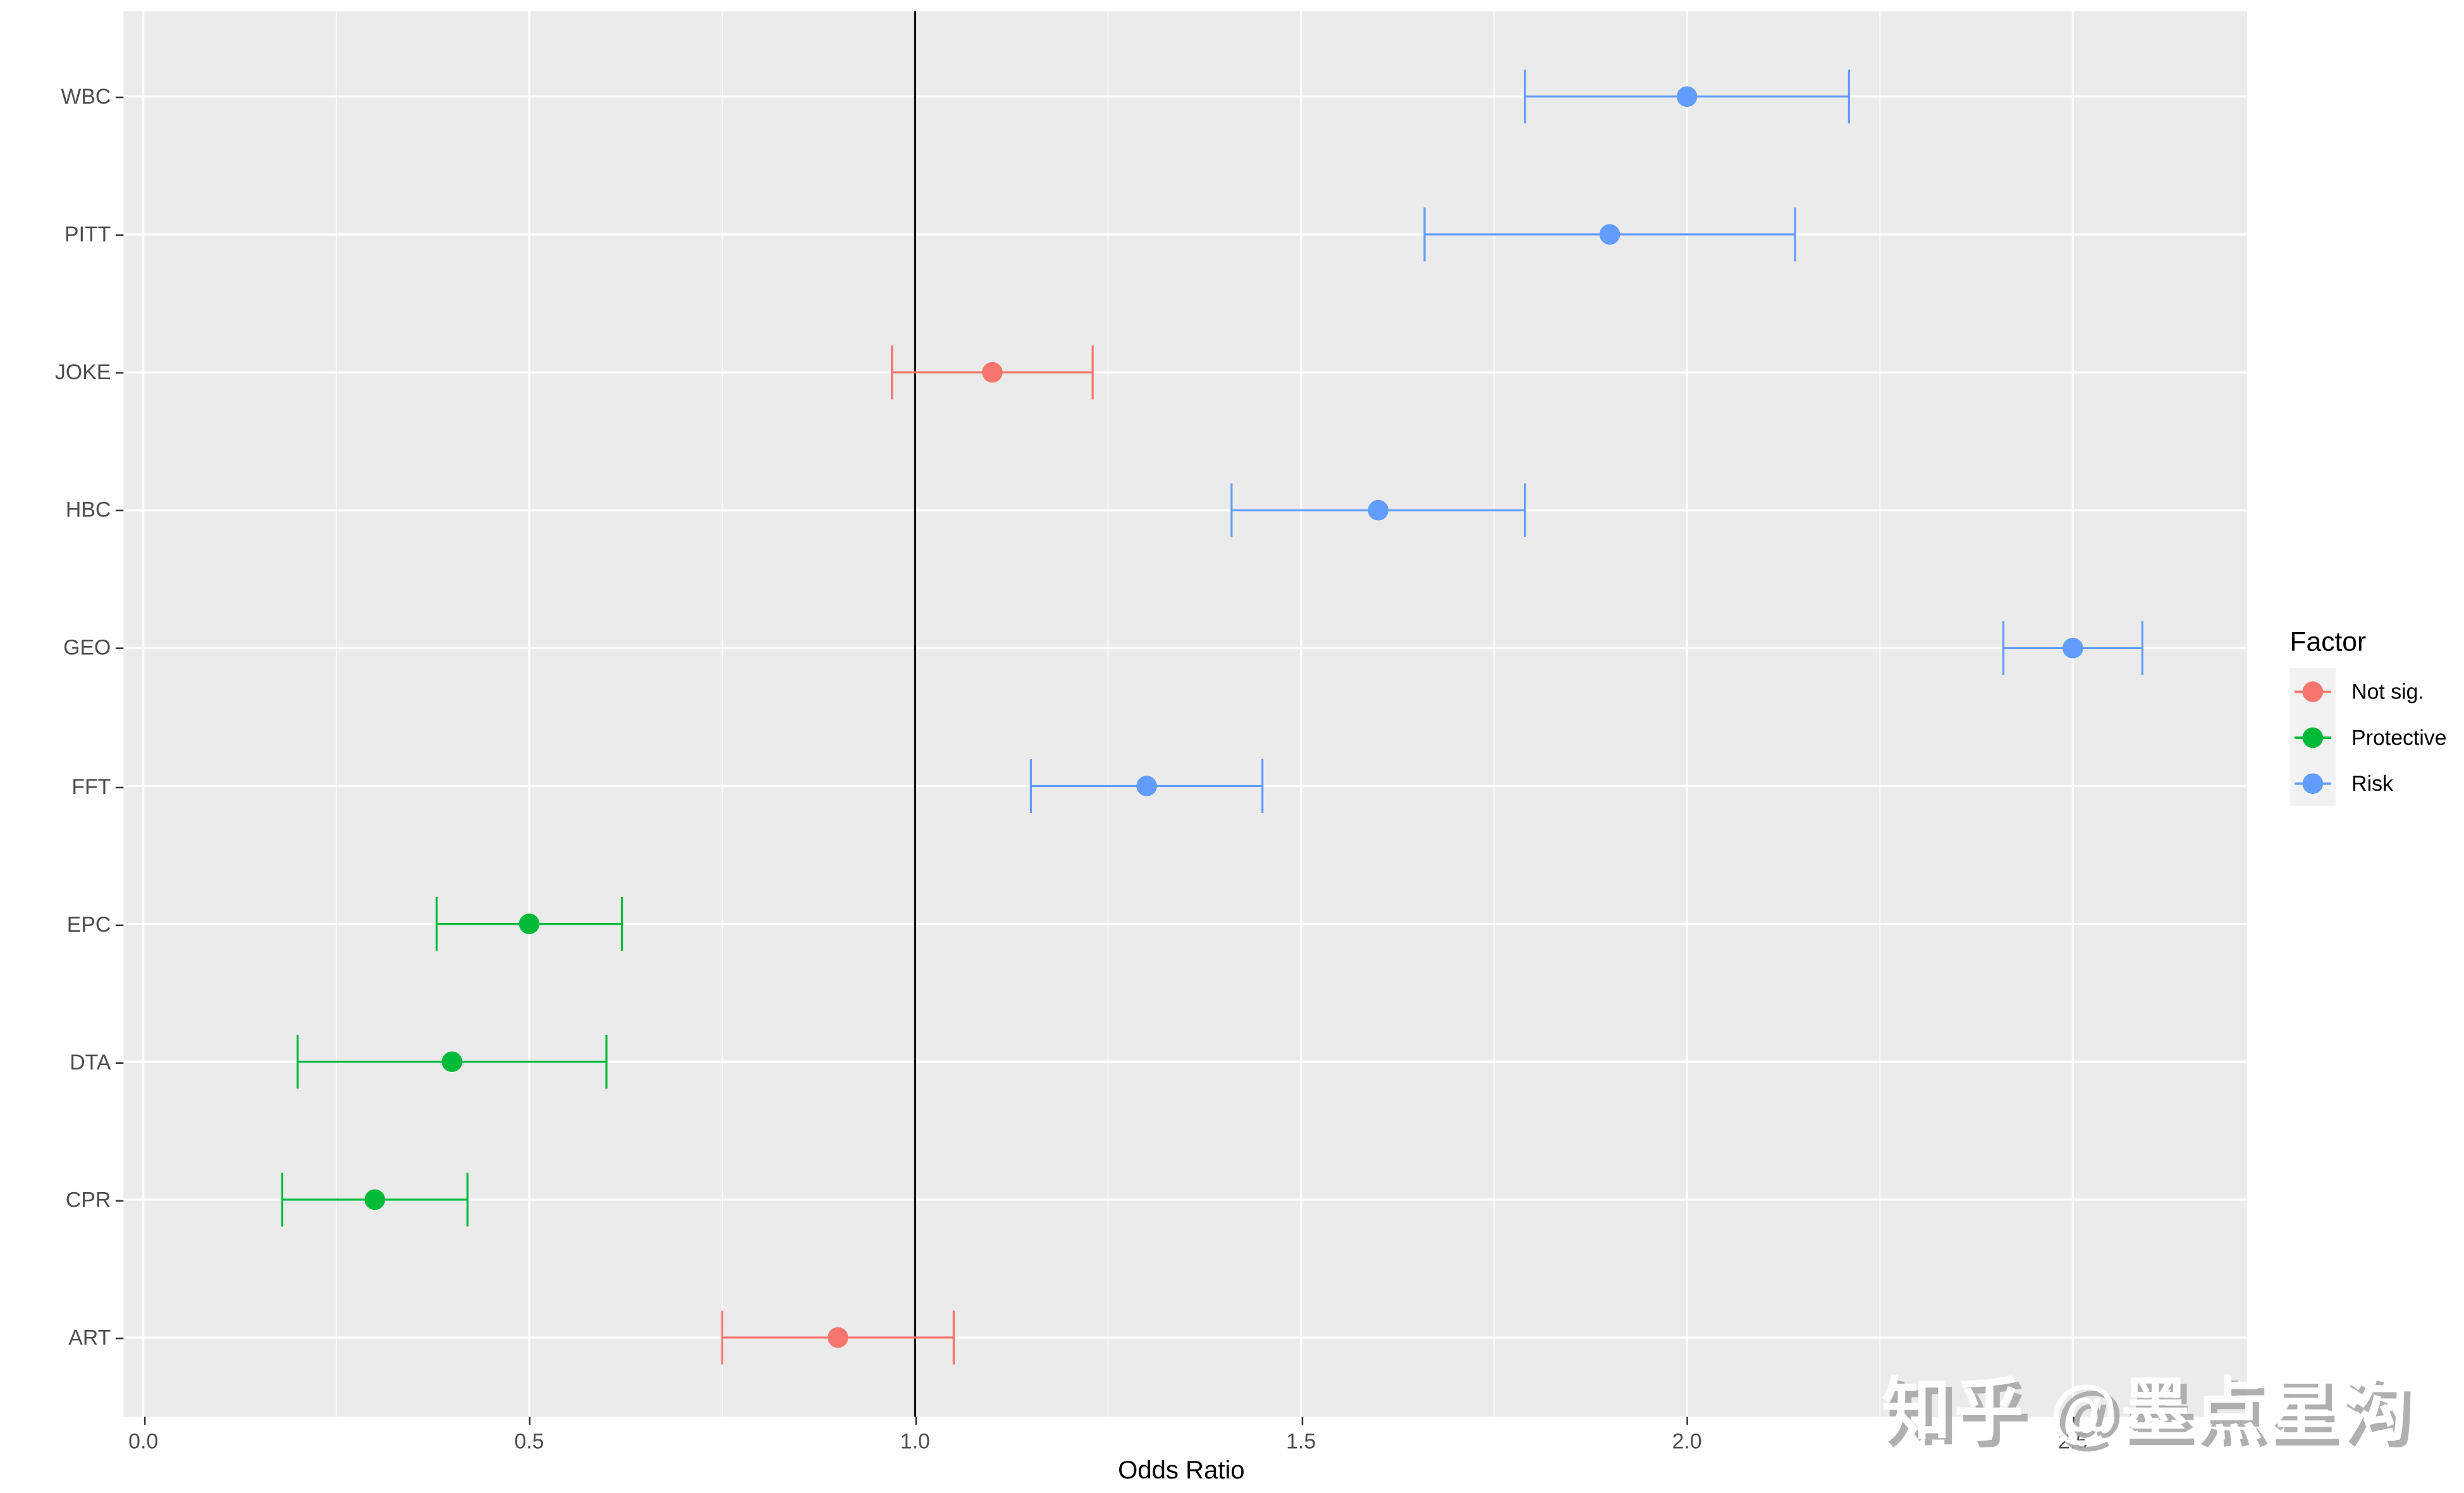  What do you see at coordinates (915, 1442) in the screenshot?
I see `x-tick-label: 1.0` at bounding box center [915, 1442].